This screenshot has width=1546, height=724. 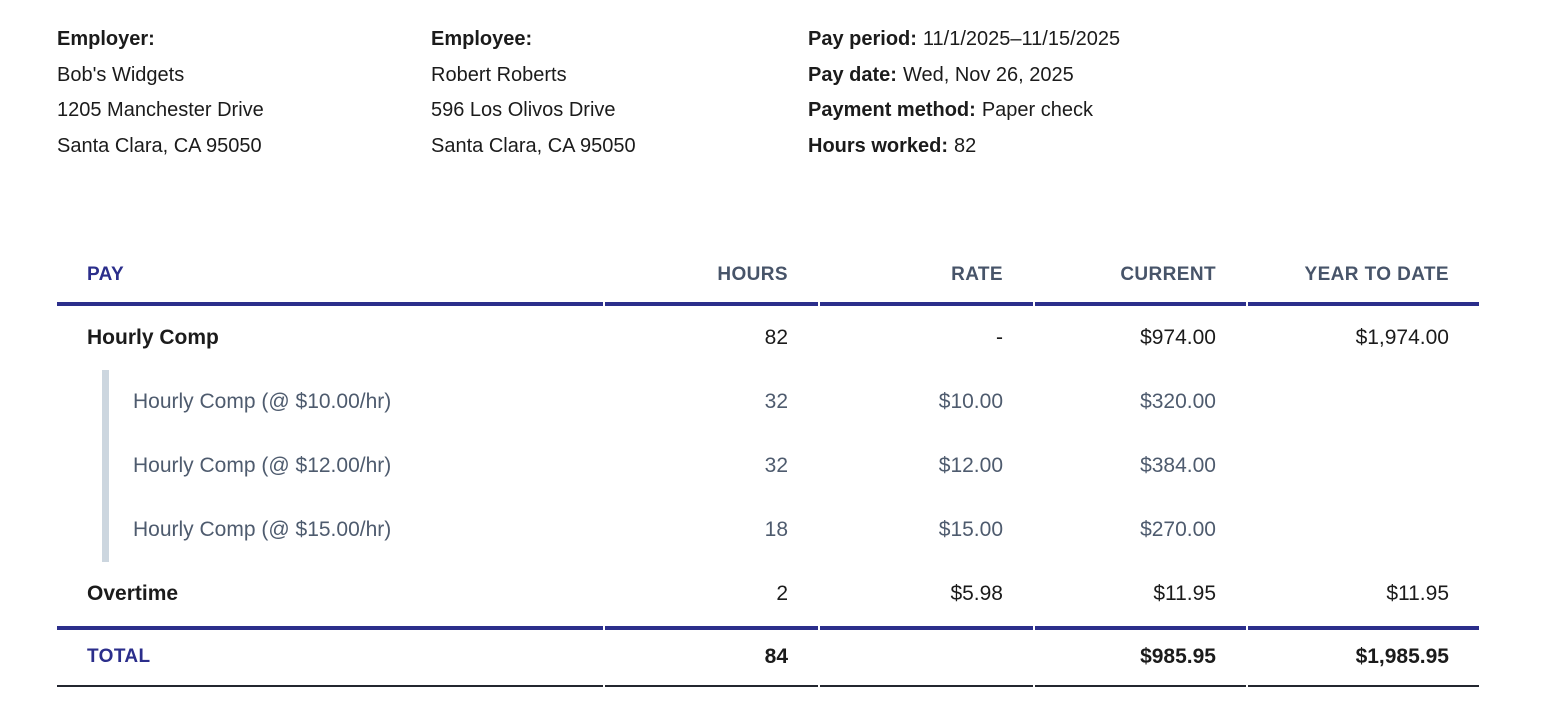 I want to click on rate-value: -, so click(x=999, y=337).